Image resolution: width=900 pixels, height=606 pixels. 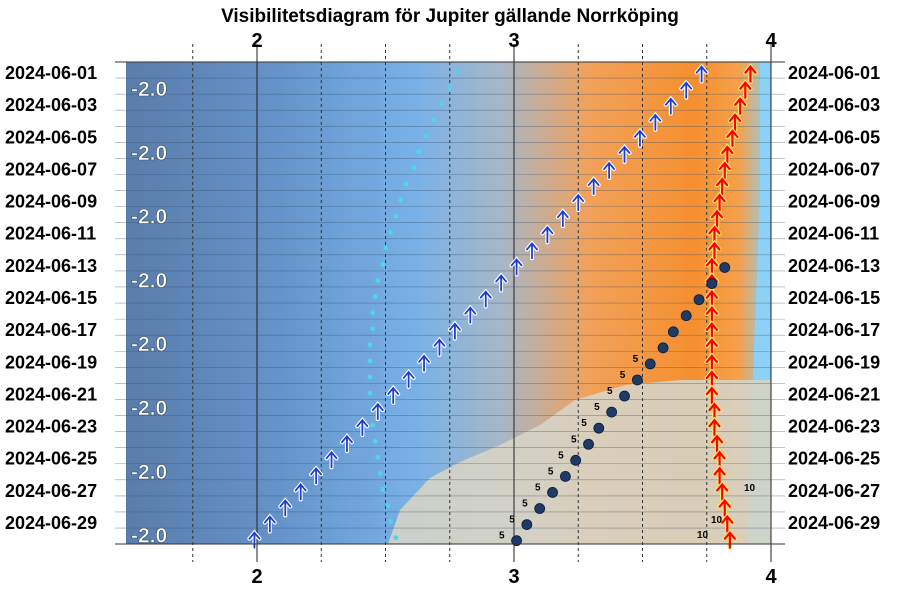 I want to click on date-label-right: 2024-06-27, so click(x=834, y=491).